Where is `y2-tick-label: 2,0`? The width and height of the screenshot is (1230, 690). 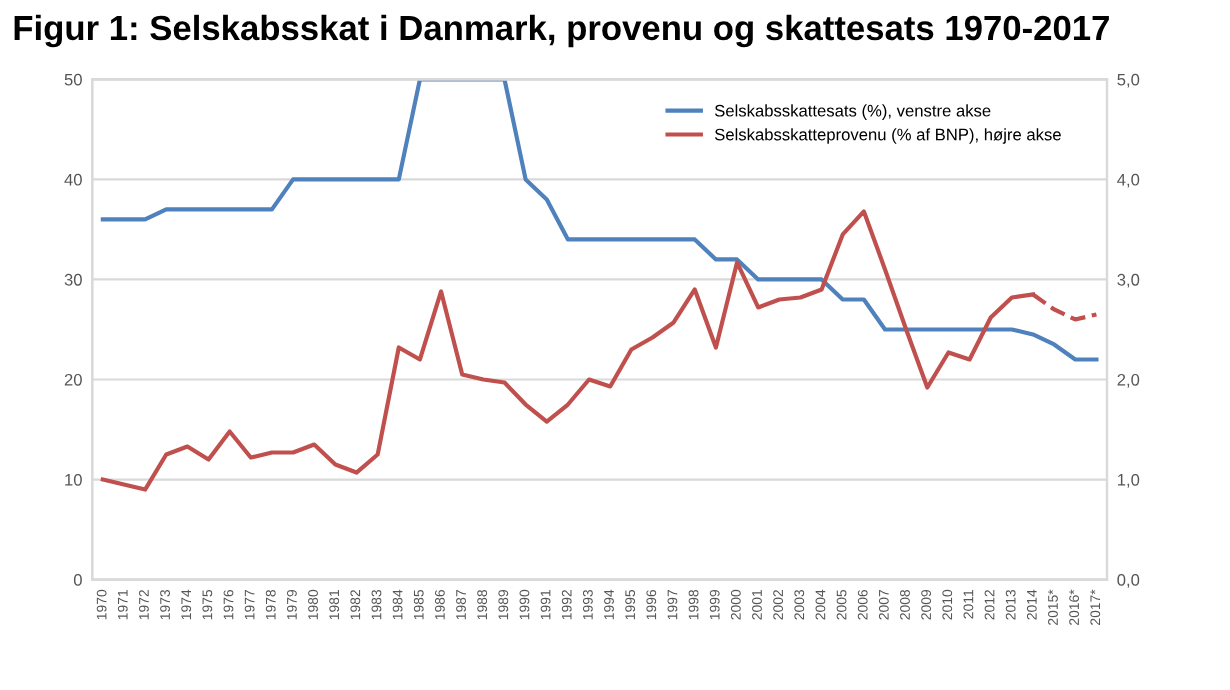
y2-tick-label: 2,0 is located at coordinates (1128, 380).